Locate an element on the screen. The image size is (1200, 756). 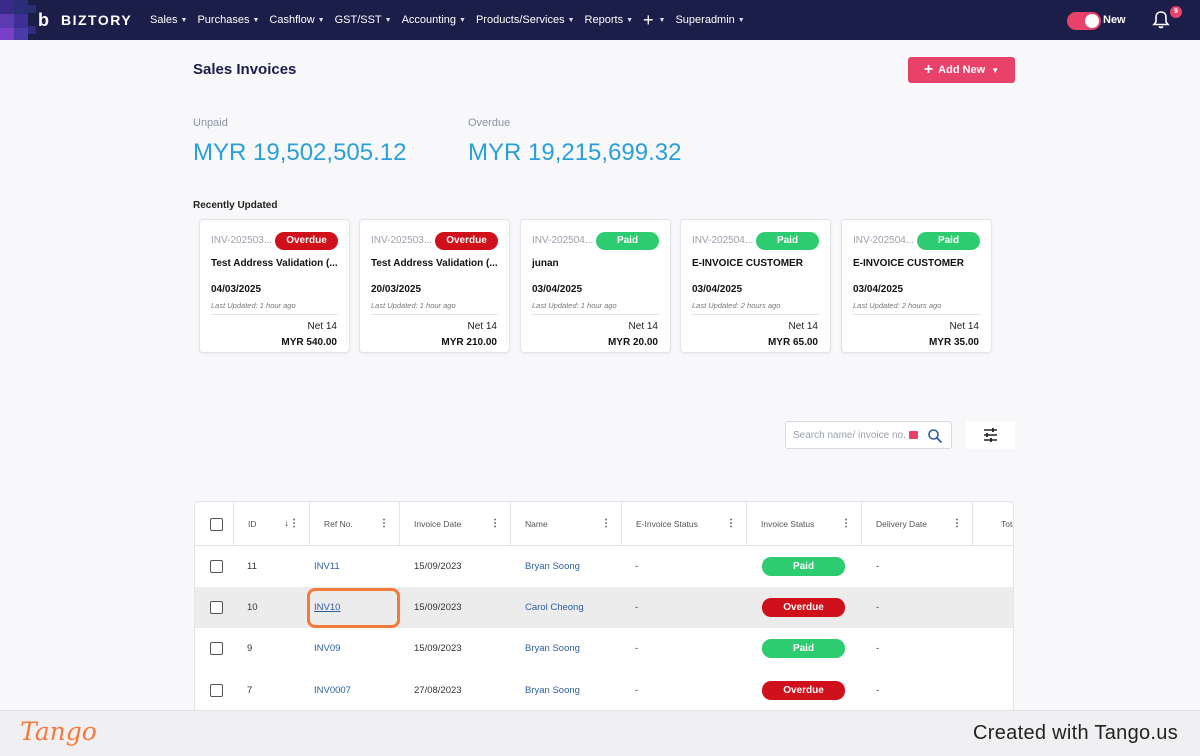
notification-badge: 9 is located at coordinates (1176, 12).